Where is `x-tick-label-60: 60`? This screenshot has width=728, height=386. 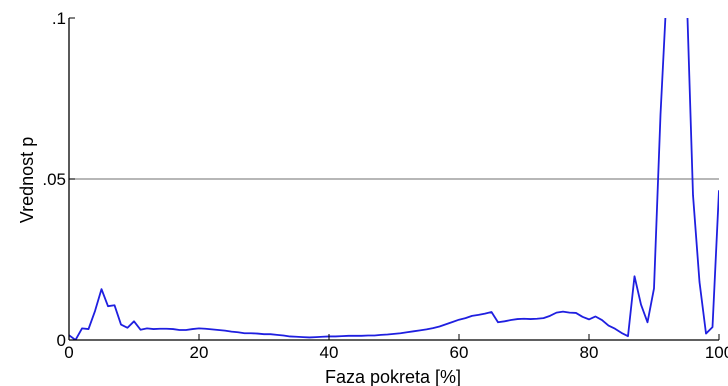
x-tick-label-60: 60 is located at coordinates (459, 352).